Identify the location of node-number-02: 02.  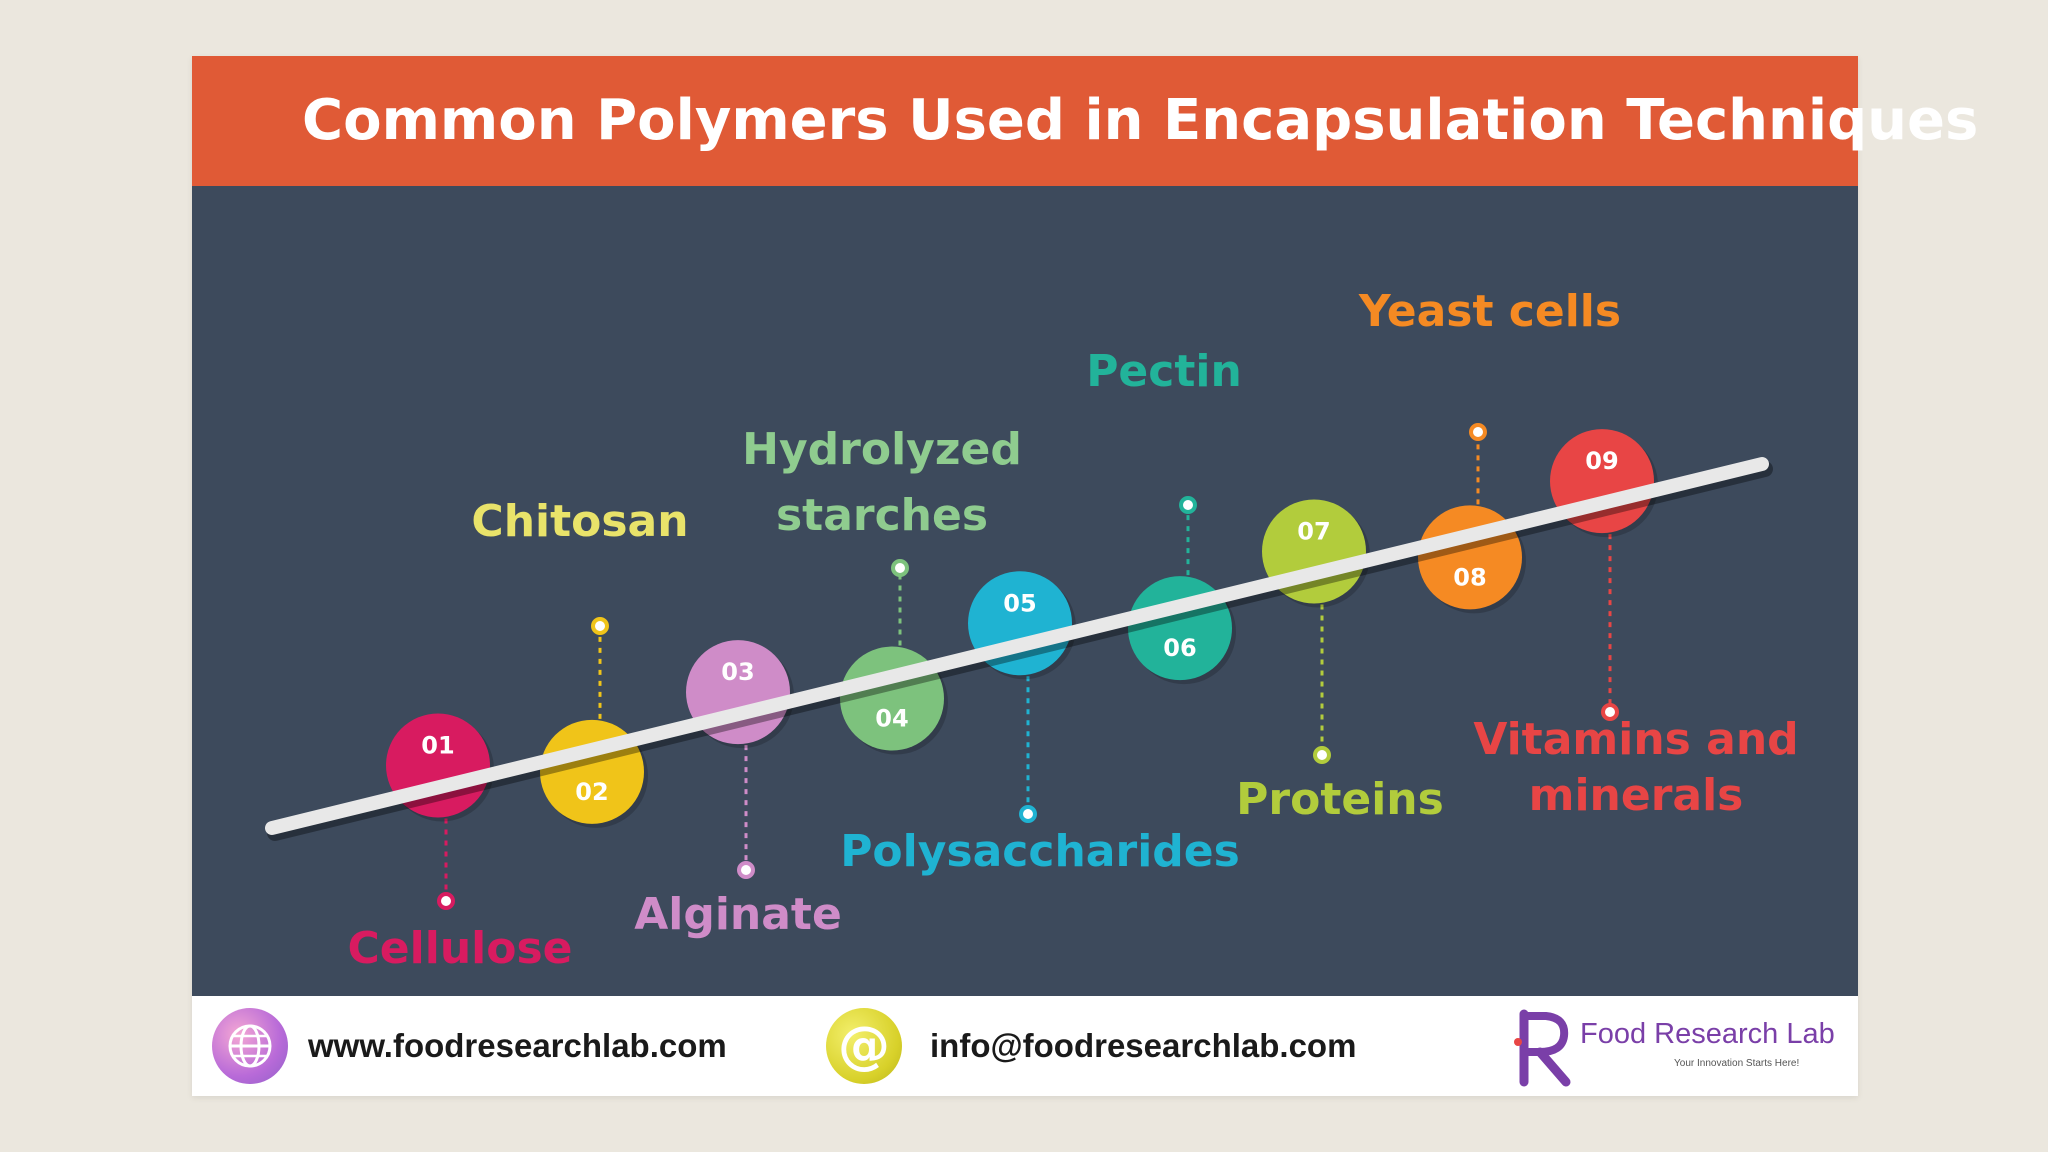
(591, 792).